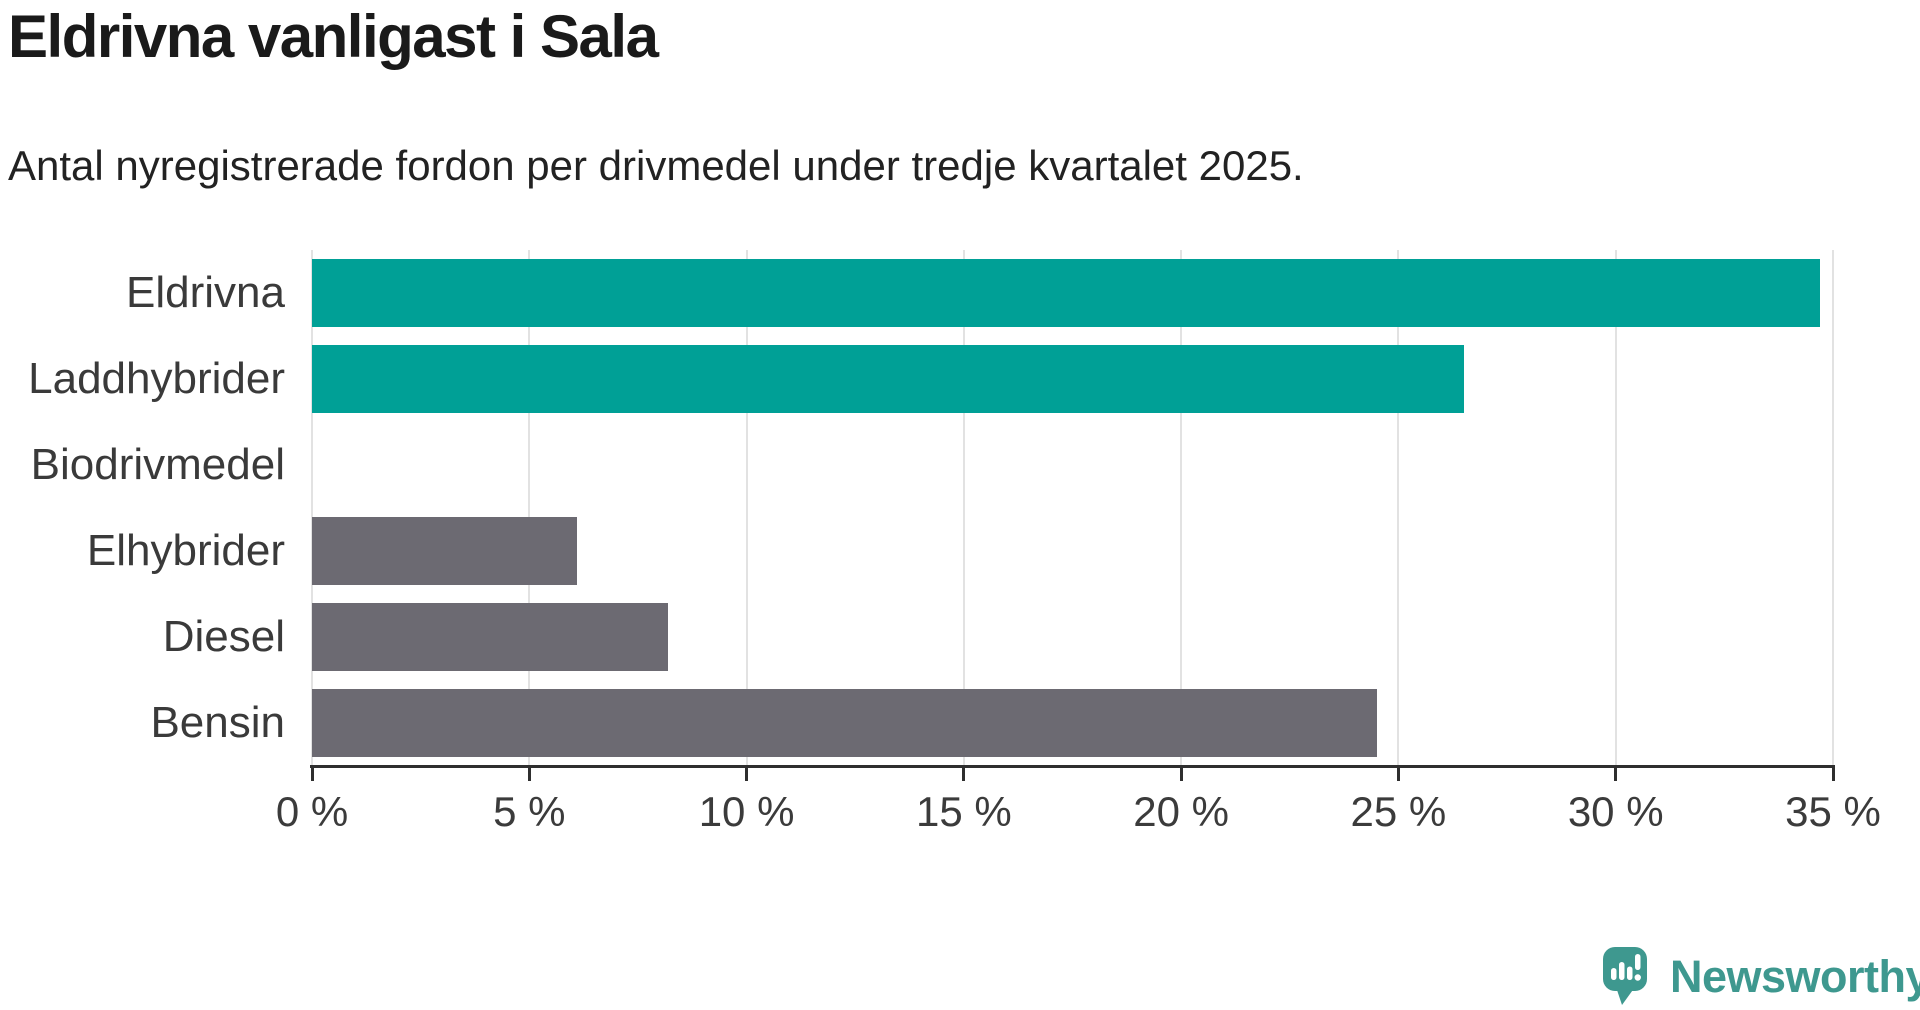  What do you see at coordinates (1625, 976) in the screenshot?
I see `newsworthy-icon` at bounding box center [1625, 976].